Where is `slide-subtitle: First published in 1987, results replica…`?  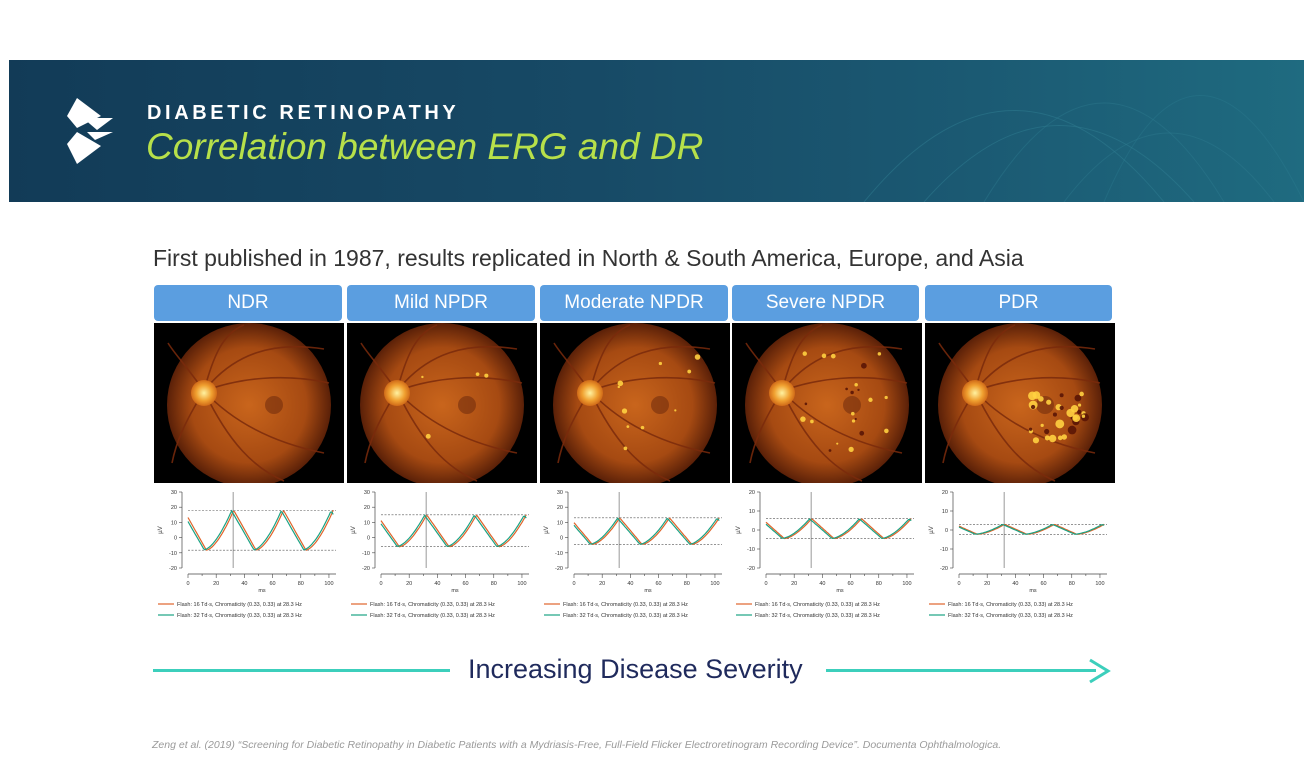
slide-subtitle: First published in 1987, results replica… is located at coordinates (588, 258).